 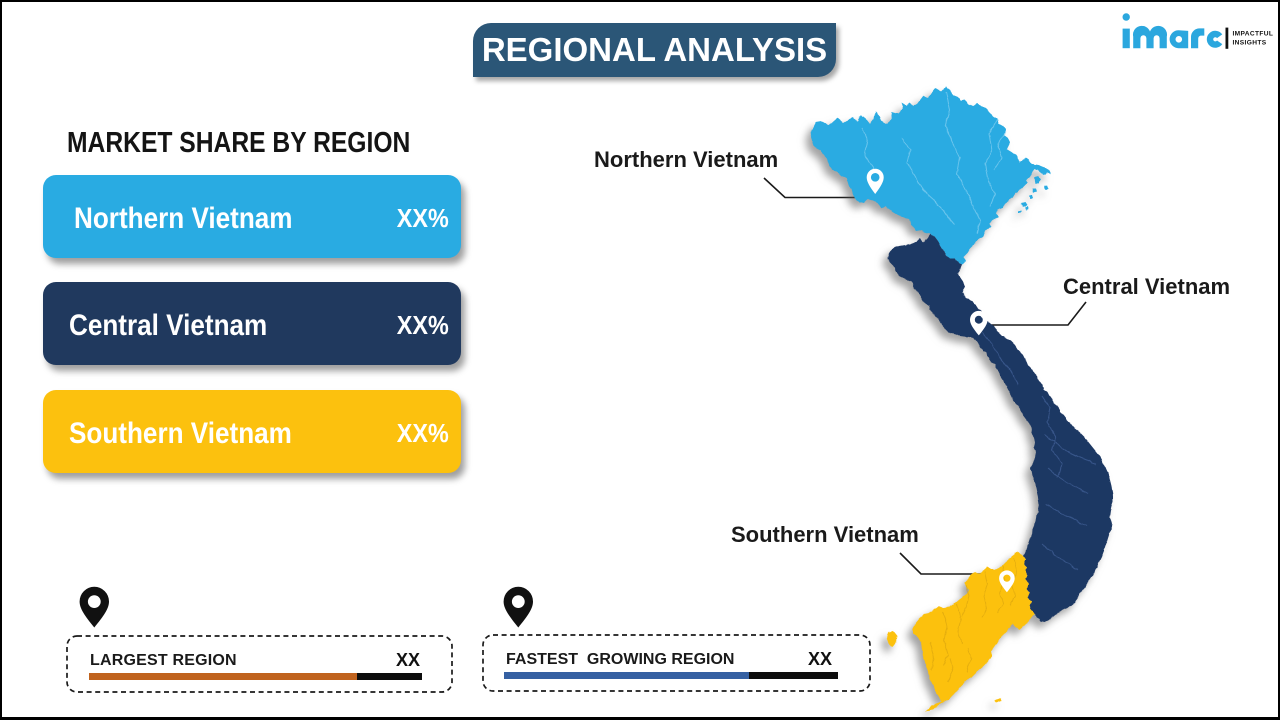 I want to click on svg-text: IMPACTFUL, so click(x=1253, y=34).